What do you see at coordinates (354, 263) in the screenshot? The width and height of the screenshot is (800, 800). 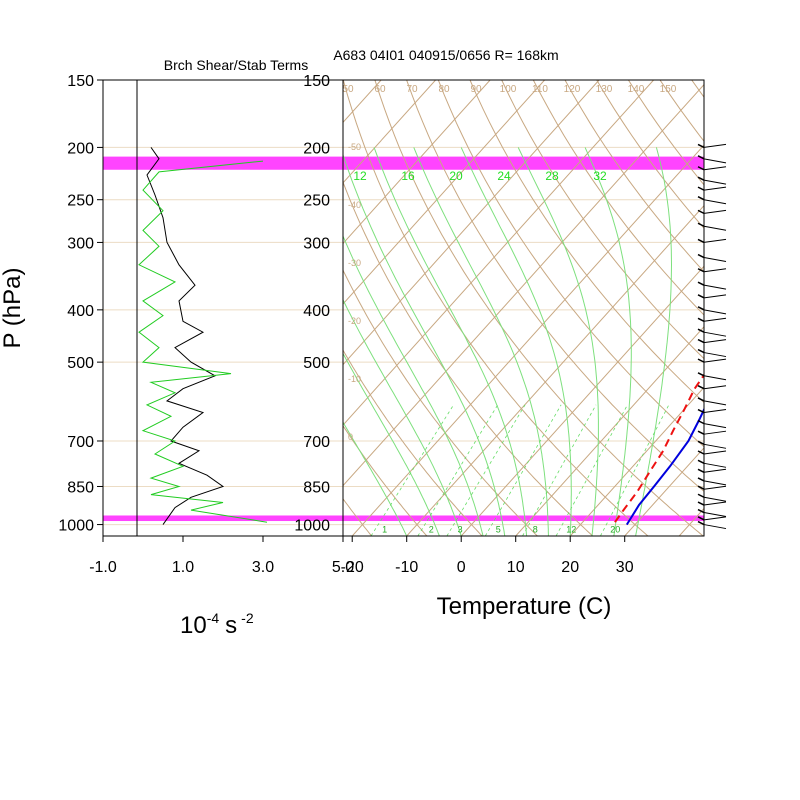 I see `isotherm-label: -30` at bounding box center [354, 263].